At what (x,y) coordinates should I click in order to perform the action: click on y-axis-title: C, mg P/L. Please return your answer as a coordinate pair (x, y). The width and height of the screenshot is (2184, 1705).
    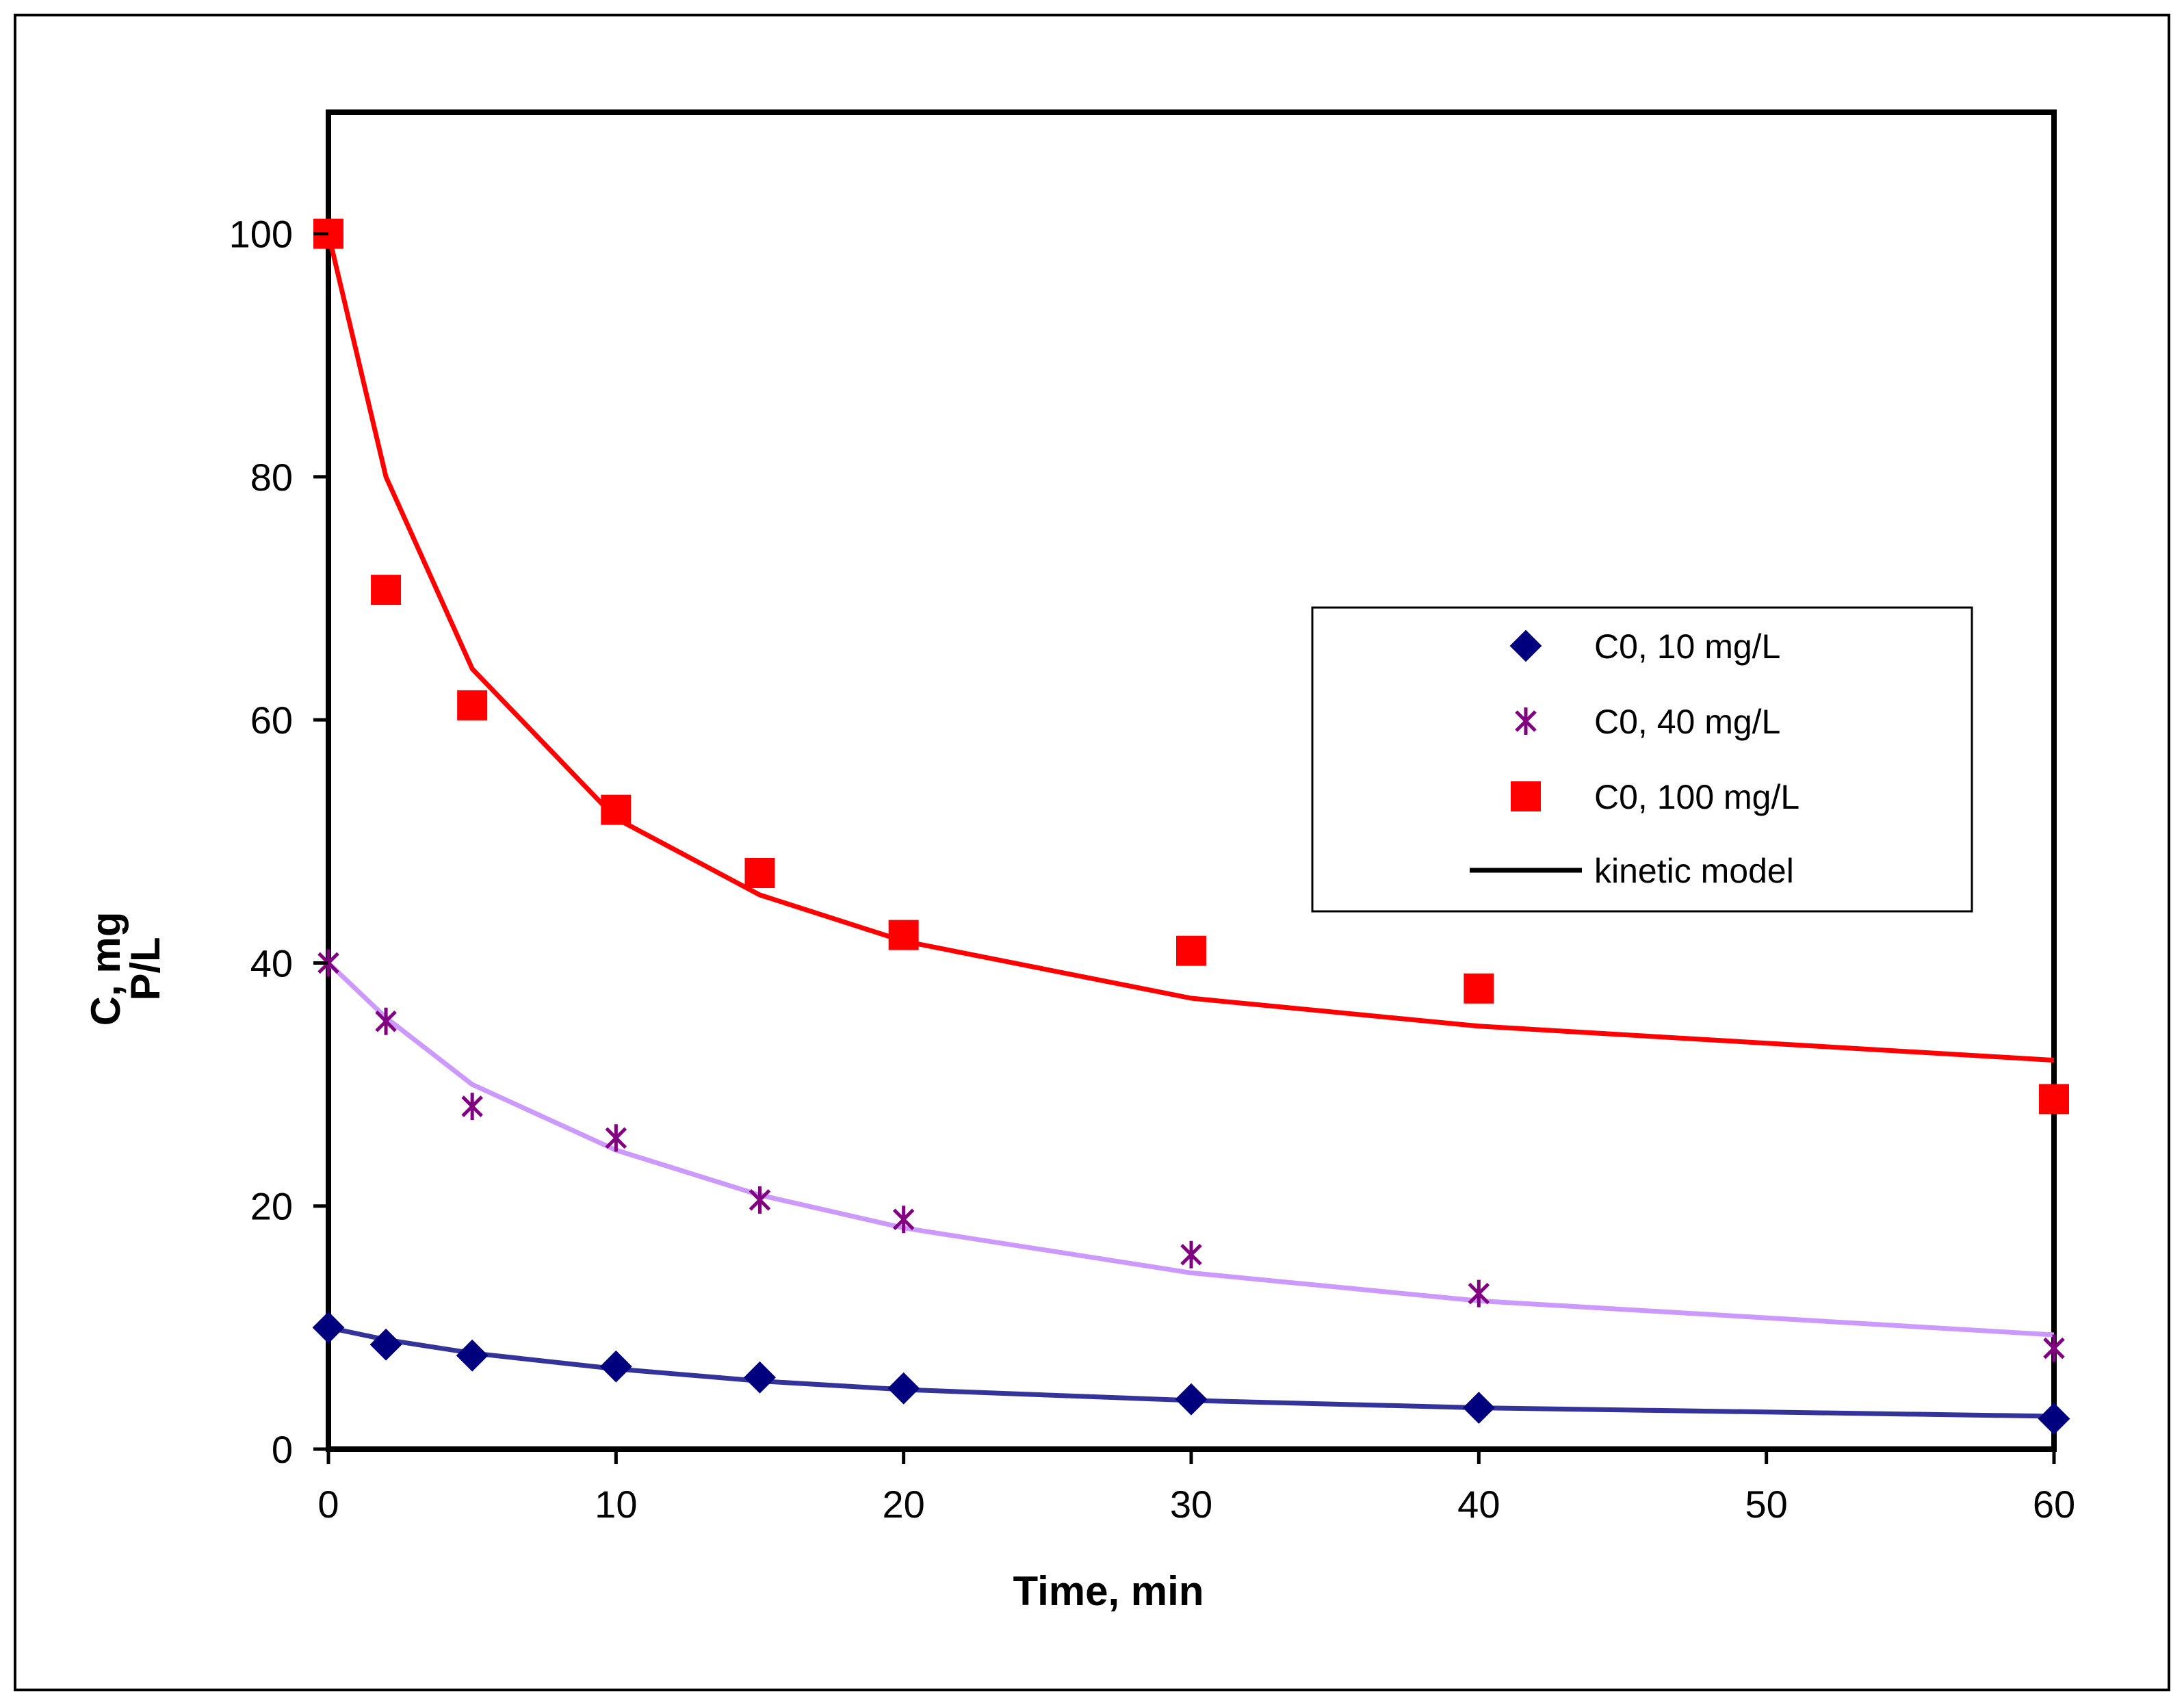
    Looking at the image, I should click on (125, 969).